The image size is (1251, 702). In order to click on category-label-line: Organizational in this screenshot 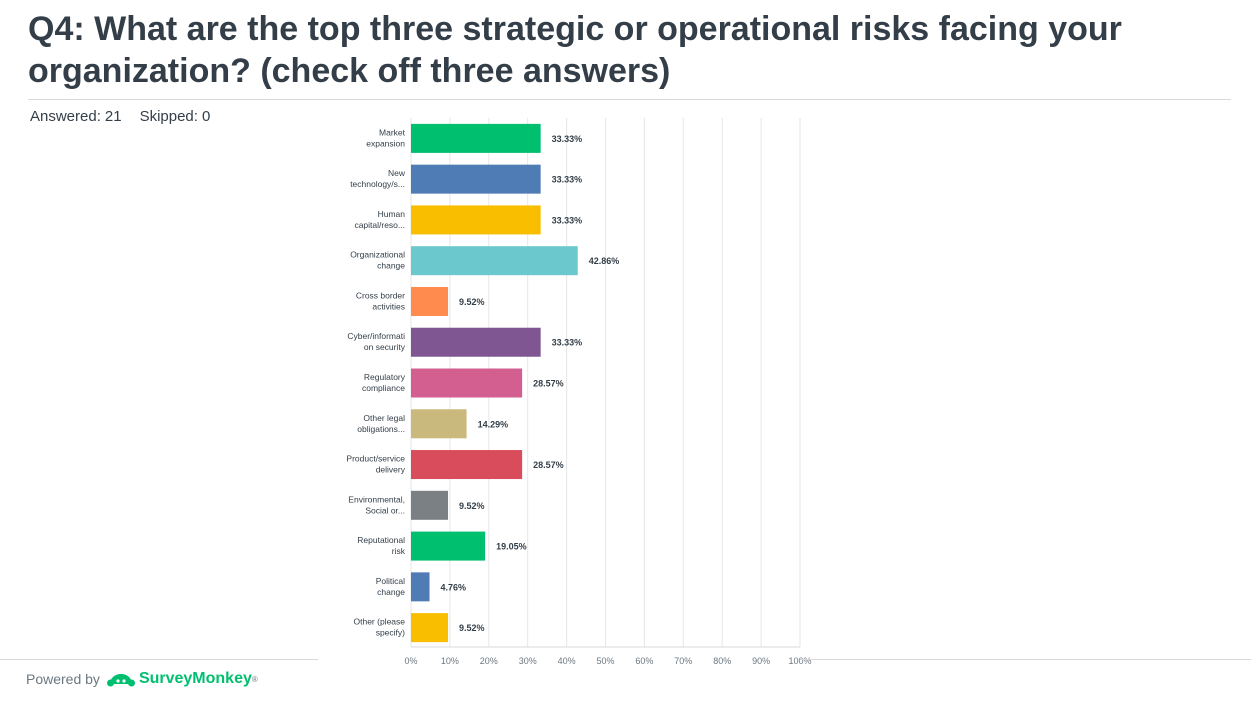, I will do `click(377, 255)`.